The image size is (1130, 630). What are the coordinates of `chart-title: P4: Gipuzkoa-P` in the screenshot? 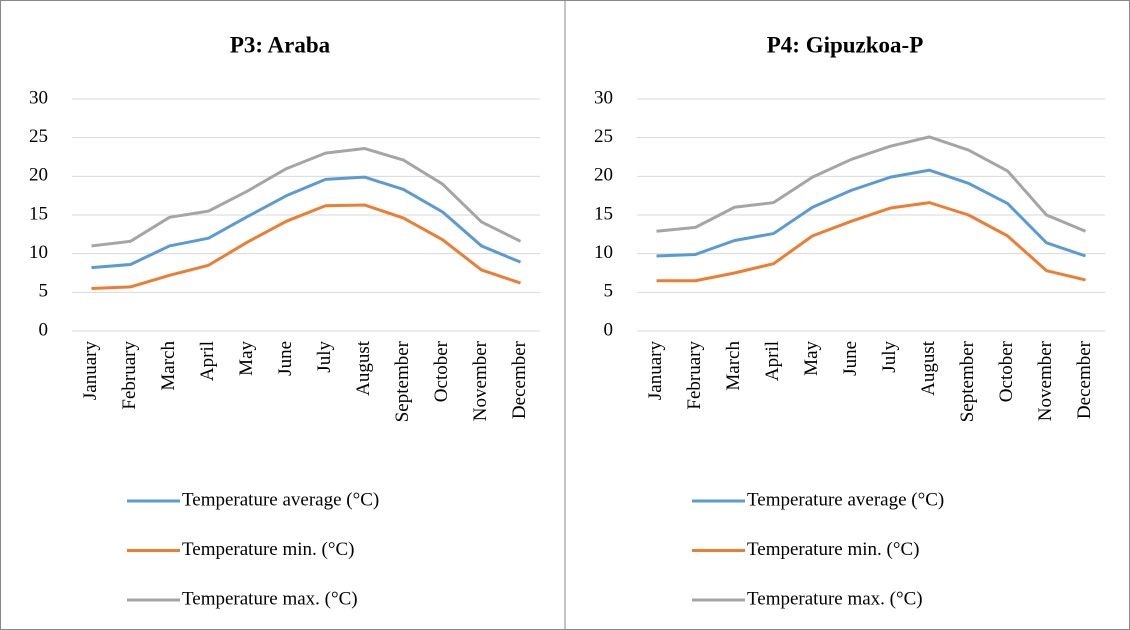 It's located at (845, 44).